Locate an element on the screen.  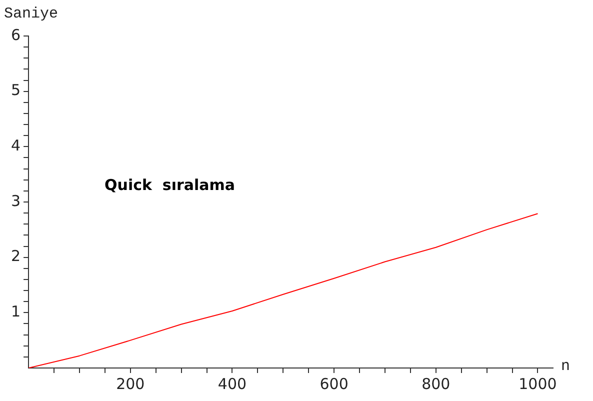
y-tick-label: 1 is located at coordinates (15, 311).